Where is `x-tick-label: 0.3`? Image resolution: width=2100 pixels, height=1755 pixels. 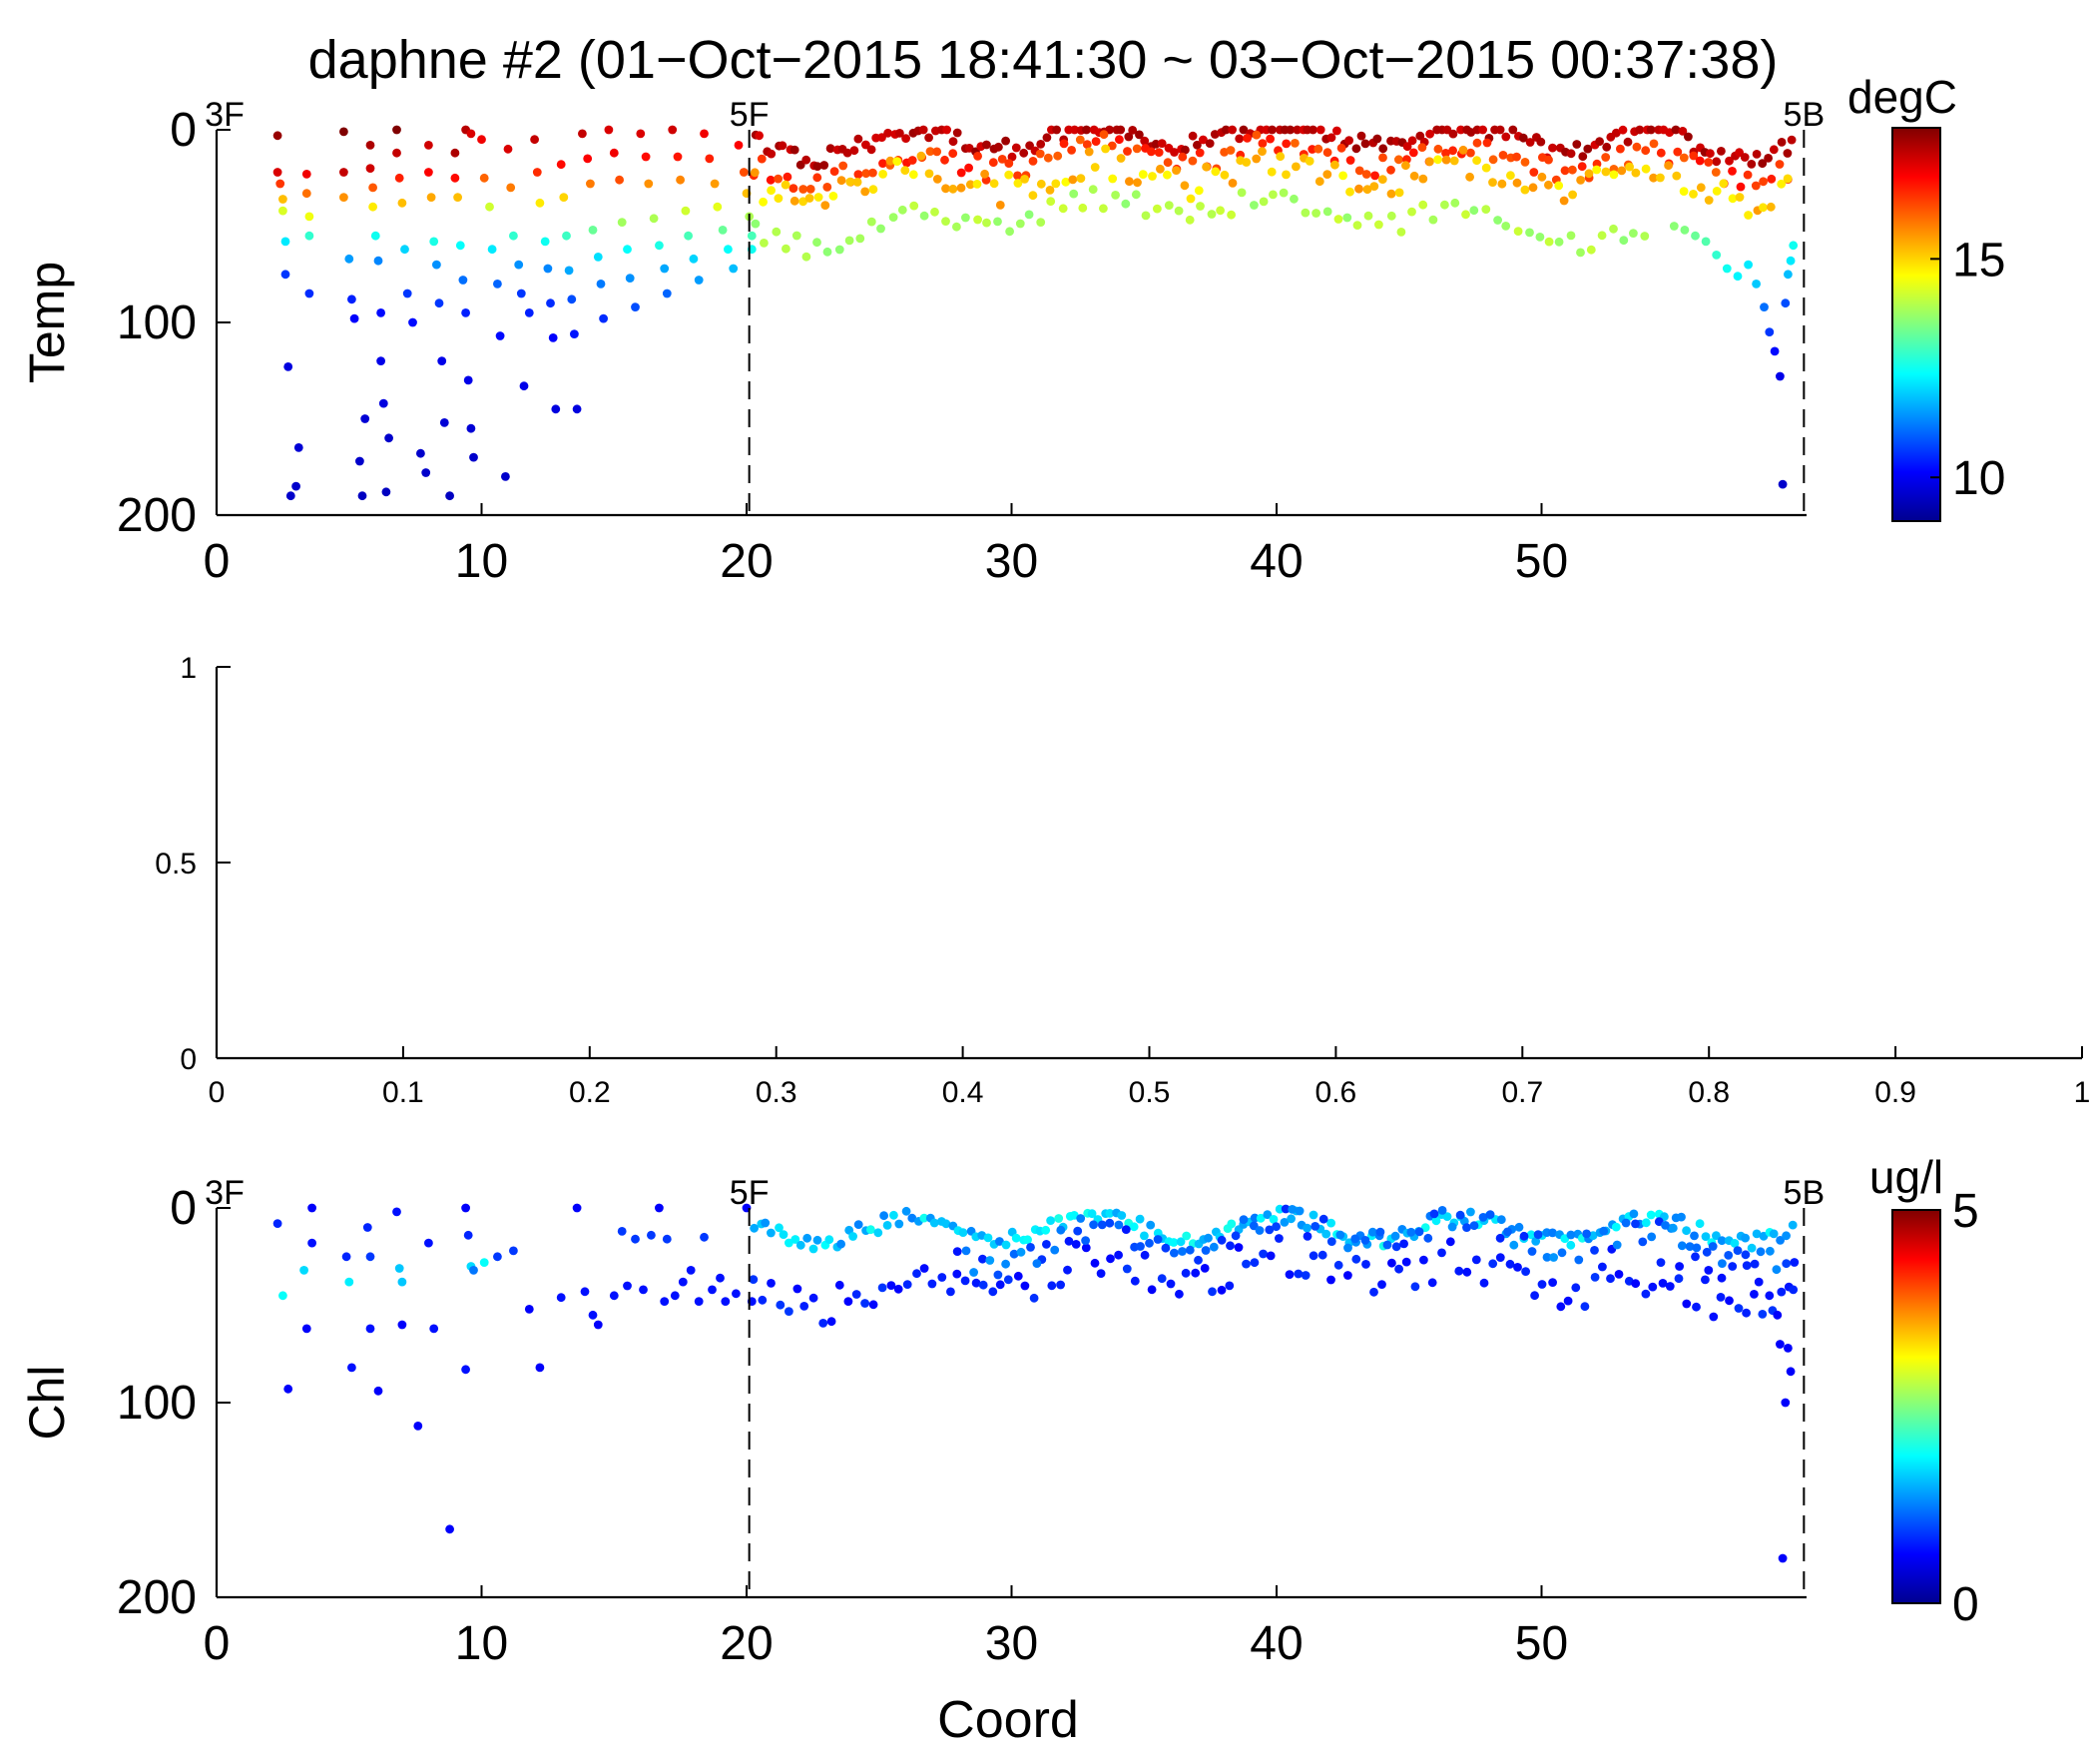
x-tick-label: 0.3 is located at coordinates (776, 1092).